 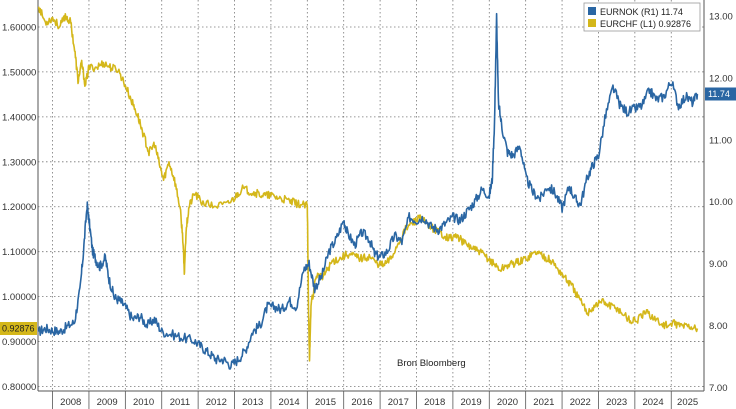 I want to click on x-tick-label: 2013, so click(x=252, y=402).